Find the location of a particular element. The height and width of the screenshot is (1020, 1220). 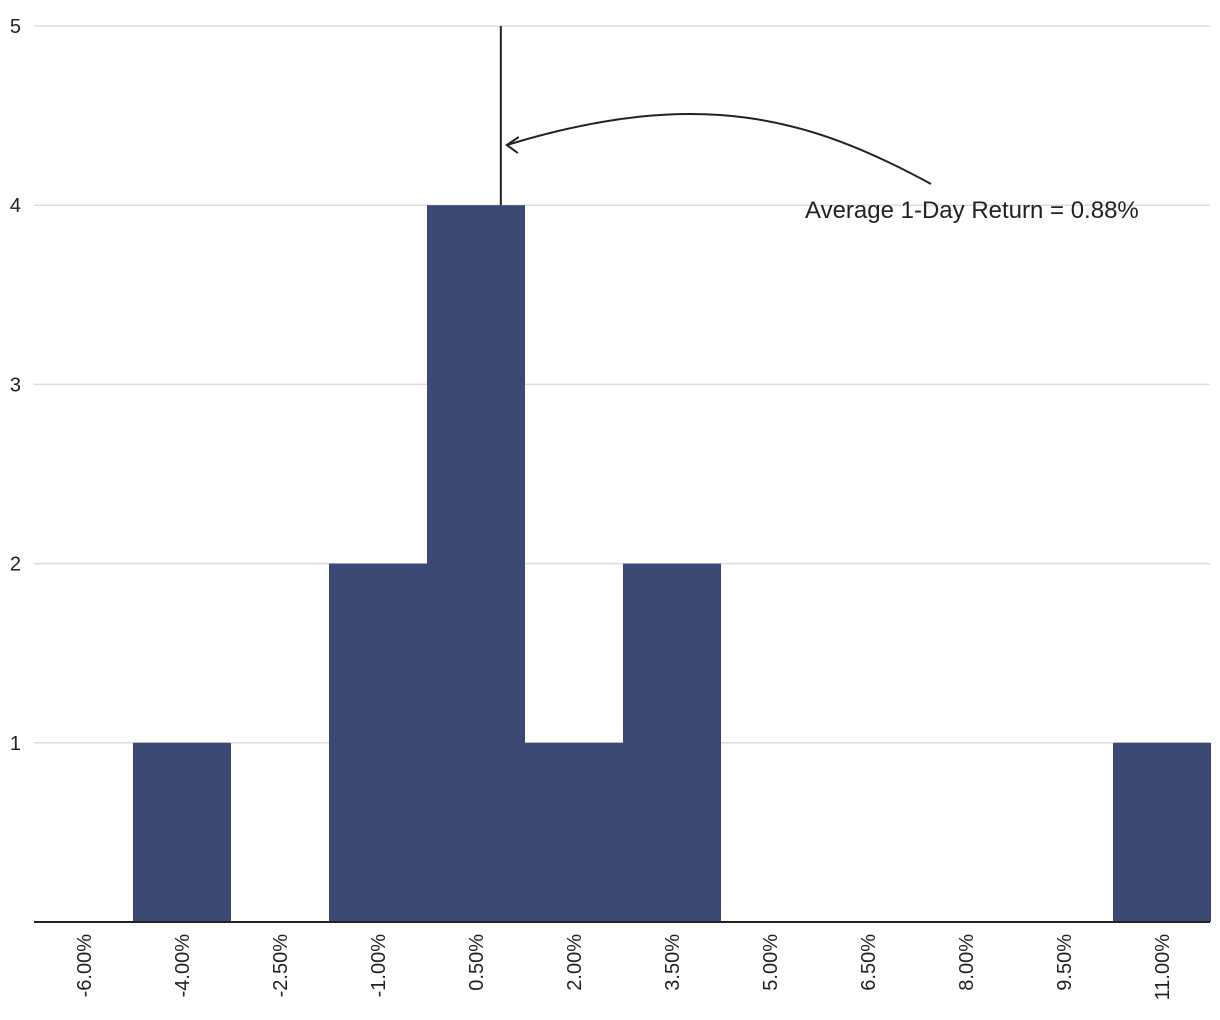

x-tick-label: 5.00% is located at coordinates (771, 962).